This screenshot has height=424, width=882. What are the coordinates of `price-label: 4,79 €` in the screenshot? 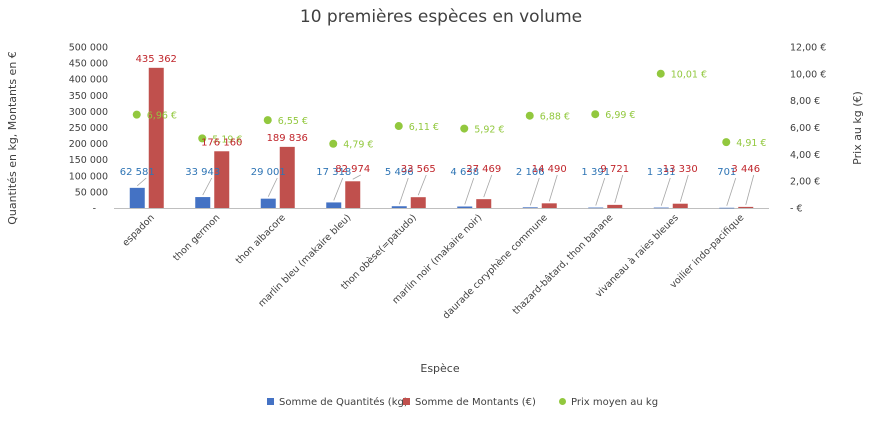 It's located at (358, 145).